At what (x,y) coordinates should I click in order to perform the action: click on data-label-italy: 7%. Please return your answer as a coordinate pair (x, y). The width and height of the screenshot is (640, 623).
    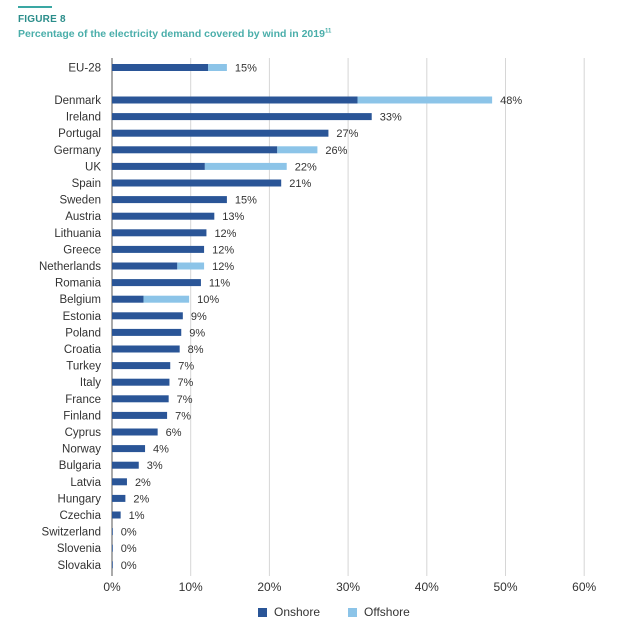
    Looking at the image, I should click on (185, 383).